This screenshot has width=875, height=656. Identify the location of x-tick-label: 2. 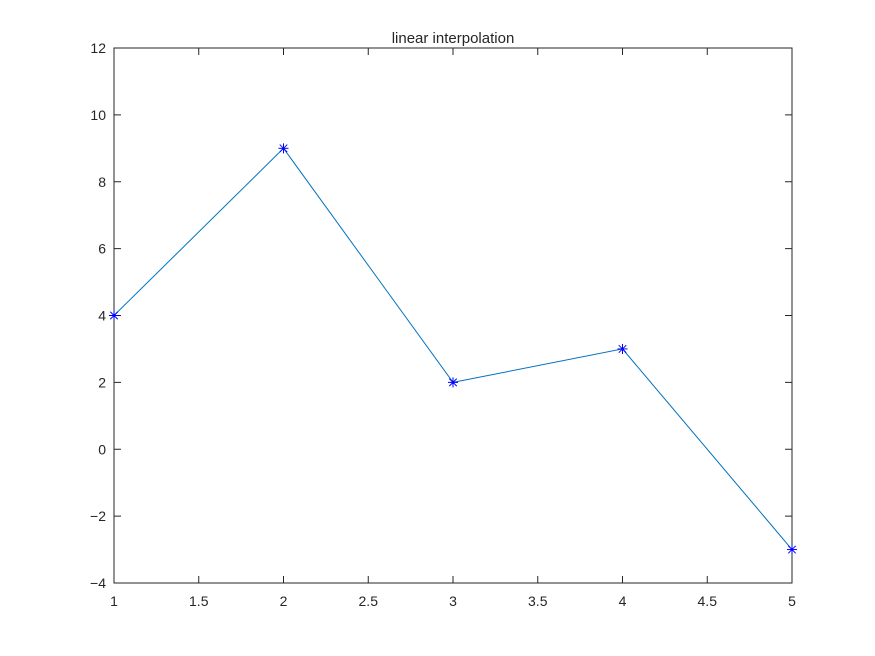
(284, 601).